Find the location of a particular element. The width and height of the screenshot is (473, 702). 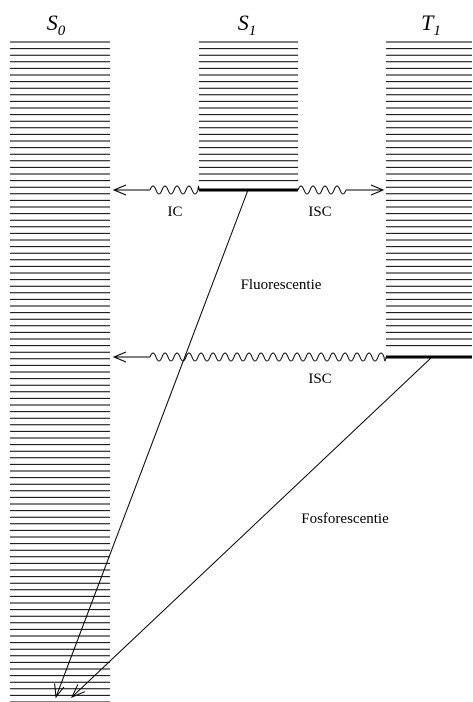

phosphorescence-label: Fosforescentie is located at coordinates (345, 519).